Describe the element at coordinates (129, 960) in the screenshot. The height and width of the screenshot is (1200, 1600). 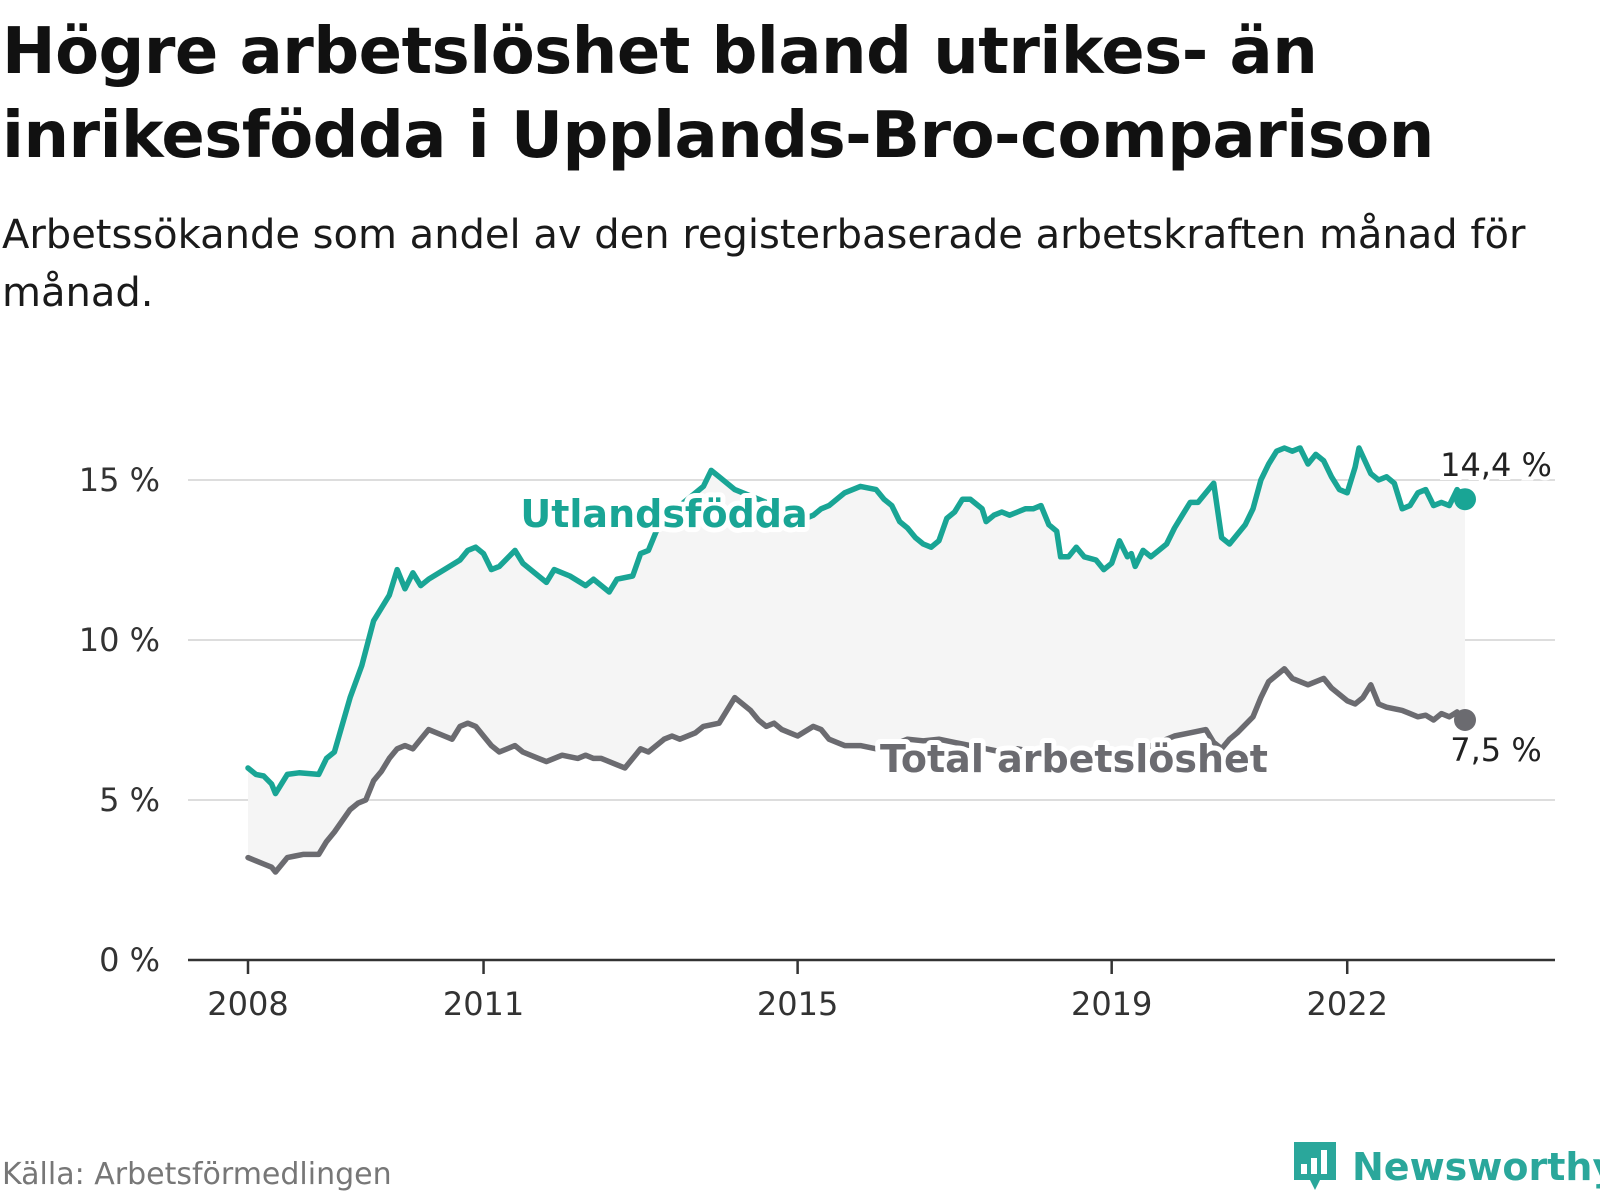
I see `y-tick-label: 0 %` at that location.